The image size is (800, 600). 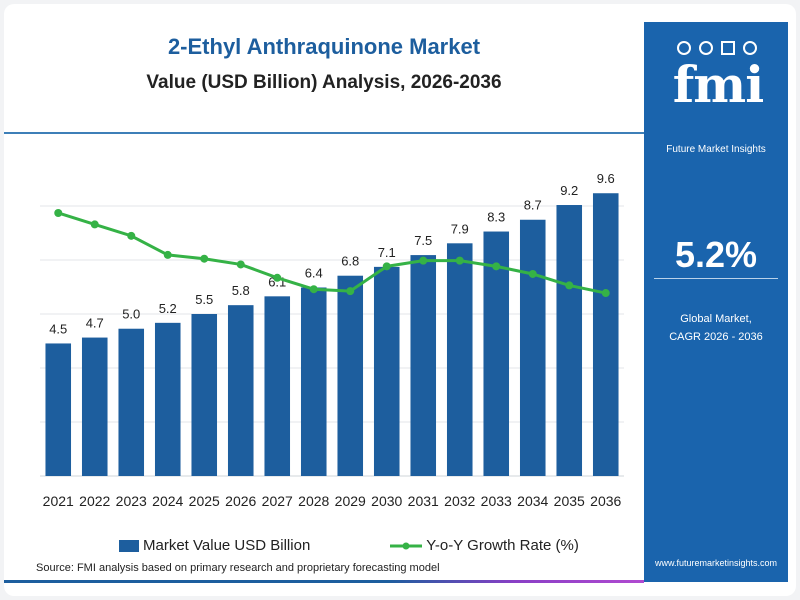 I want to click on legend-bar-label: Market Value USD Billion, so click(x=227, y=545).